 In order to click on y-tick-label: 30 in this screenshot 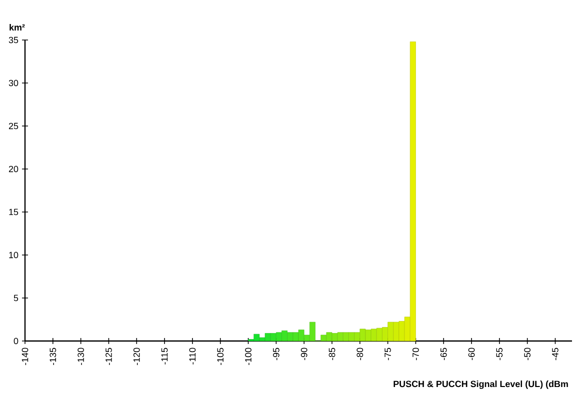, I will do `click(13, 83)`.